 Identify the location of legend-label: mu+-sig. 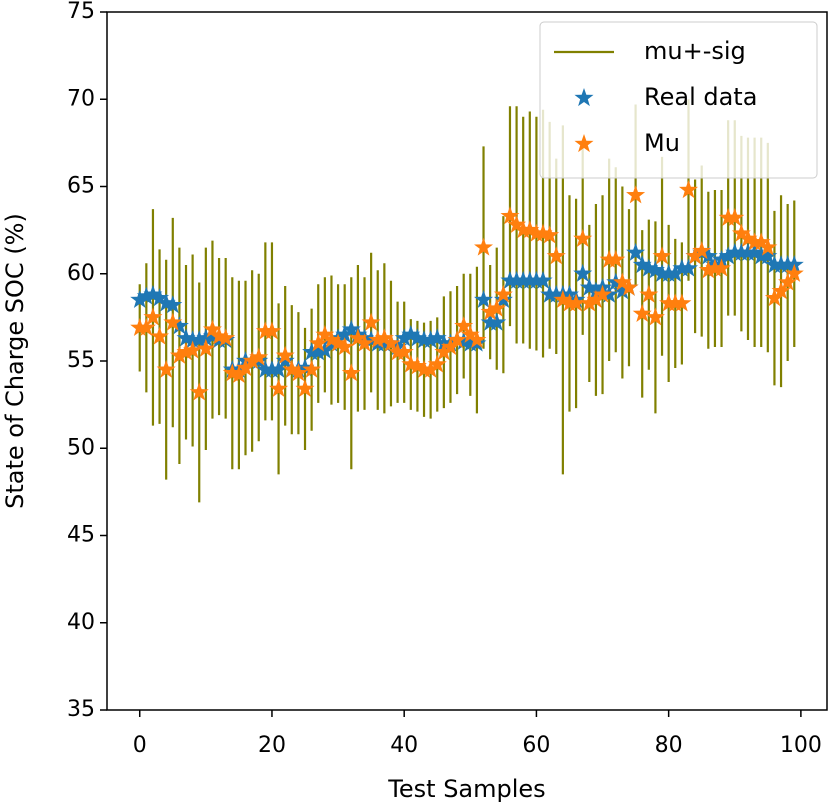
(695, 51).